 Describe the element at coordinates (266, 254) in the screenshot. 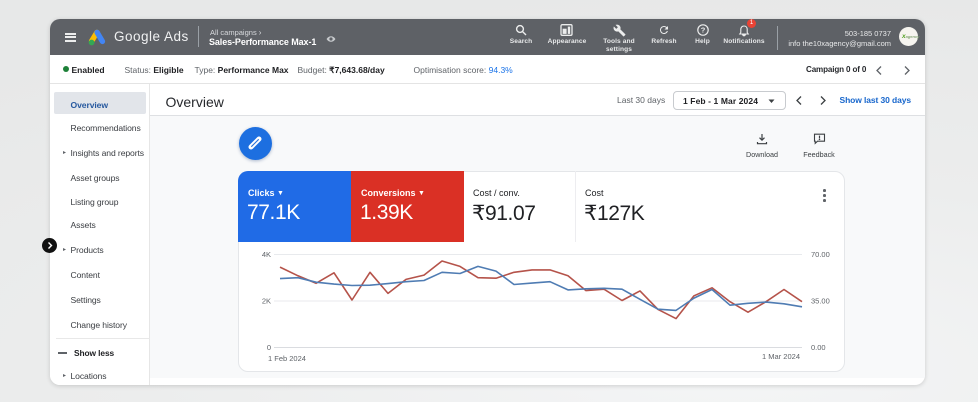

I see `svg-text: 4K` at that location.